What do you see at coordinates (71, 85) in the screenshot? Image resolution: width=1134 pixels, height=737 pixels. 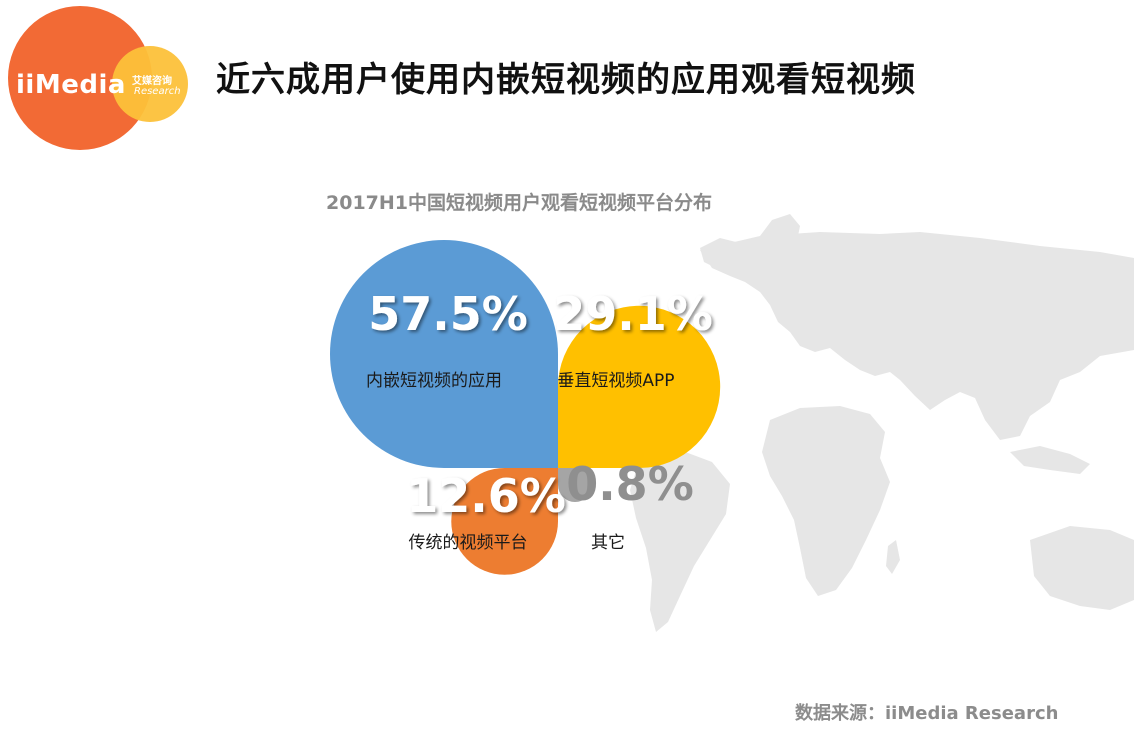 I see `logo-brand: iiMedia` at bounding box center [71, 85].